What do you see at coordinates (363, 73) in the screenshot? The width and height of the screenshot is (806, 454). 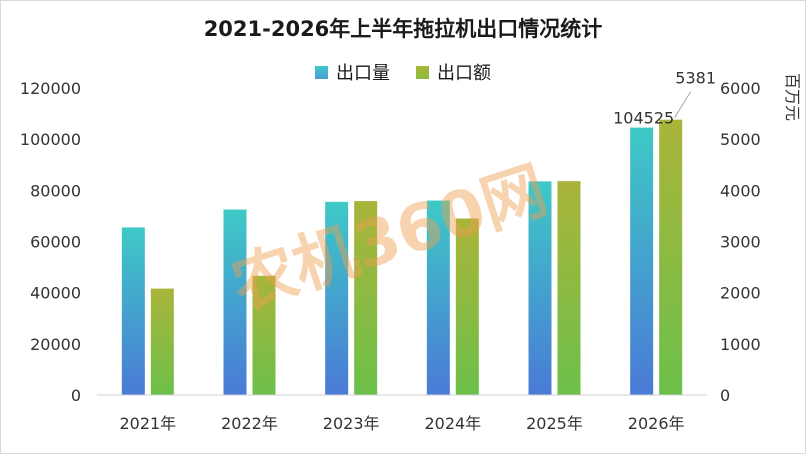 I see `legend-label-export-volume: 出口量` at bounding box center [363, 73].